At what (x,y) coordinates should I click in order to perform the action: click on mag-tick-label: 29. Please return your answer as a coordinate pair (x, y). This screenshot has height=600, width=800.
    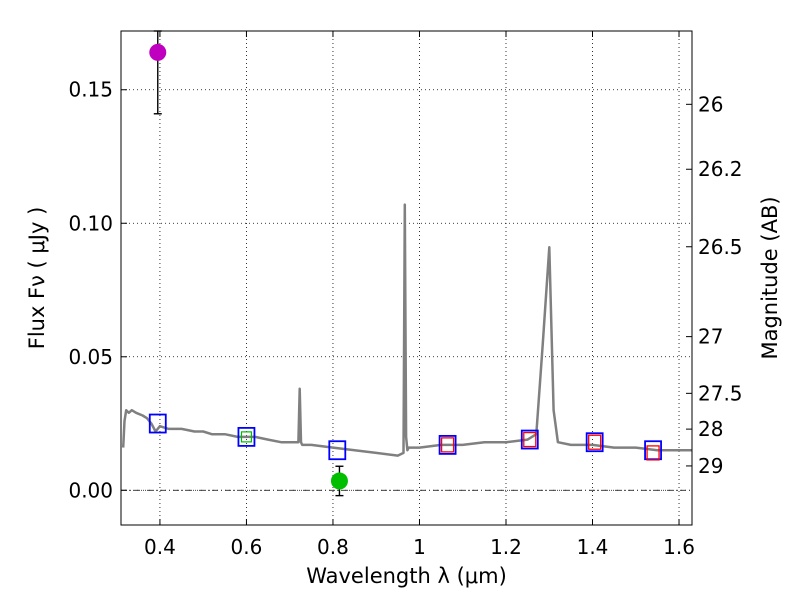
    Looking at the image, I should click on (710, 466).